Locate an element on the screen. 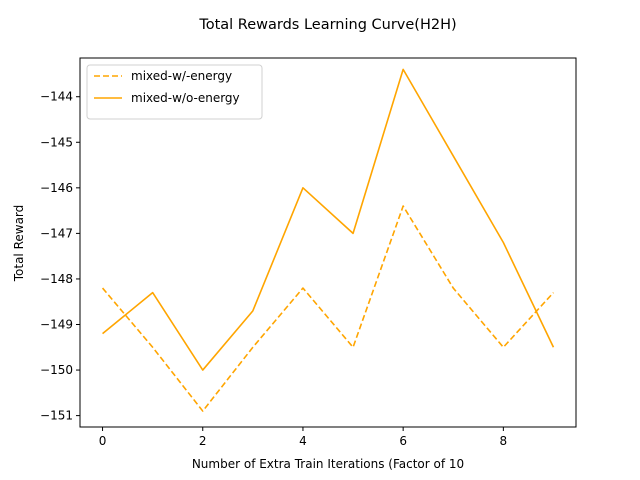 Image resolution: width=640 pixels, height=480 pixels. y-axis: −151 −150 −149 −148 −147 −146 −145 −144 is located at coordinates (60, 256).